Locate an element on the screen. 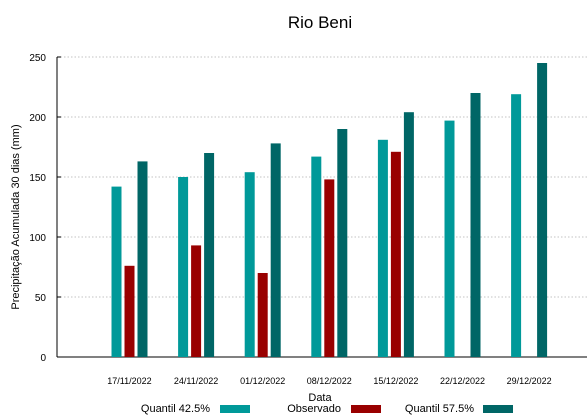  x-axis-label: Data is located at coordinates (320, 398).